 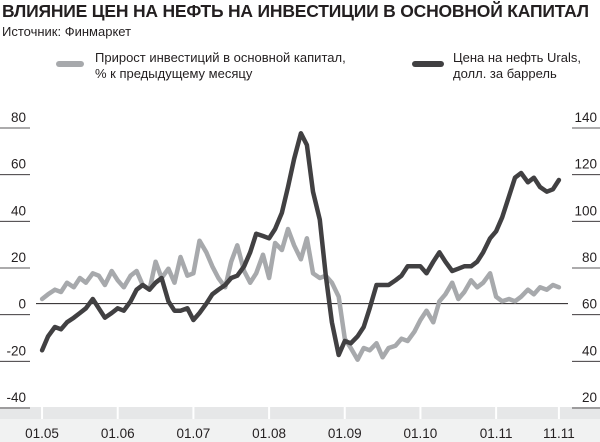 I want to click on y-right-tick-label: 40, so click(x=589, y=350).